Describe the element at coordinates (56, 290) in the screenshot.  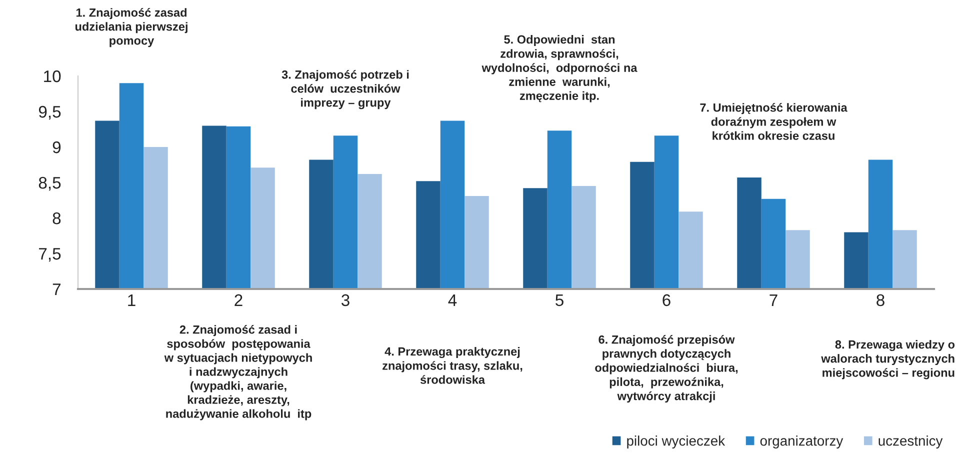
I see `y-tick-label: 7` at that location.